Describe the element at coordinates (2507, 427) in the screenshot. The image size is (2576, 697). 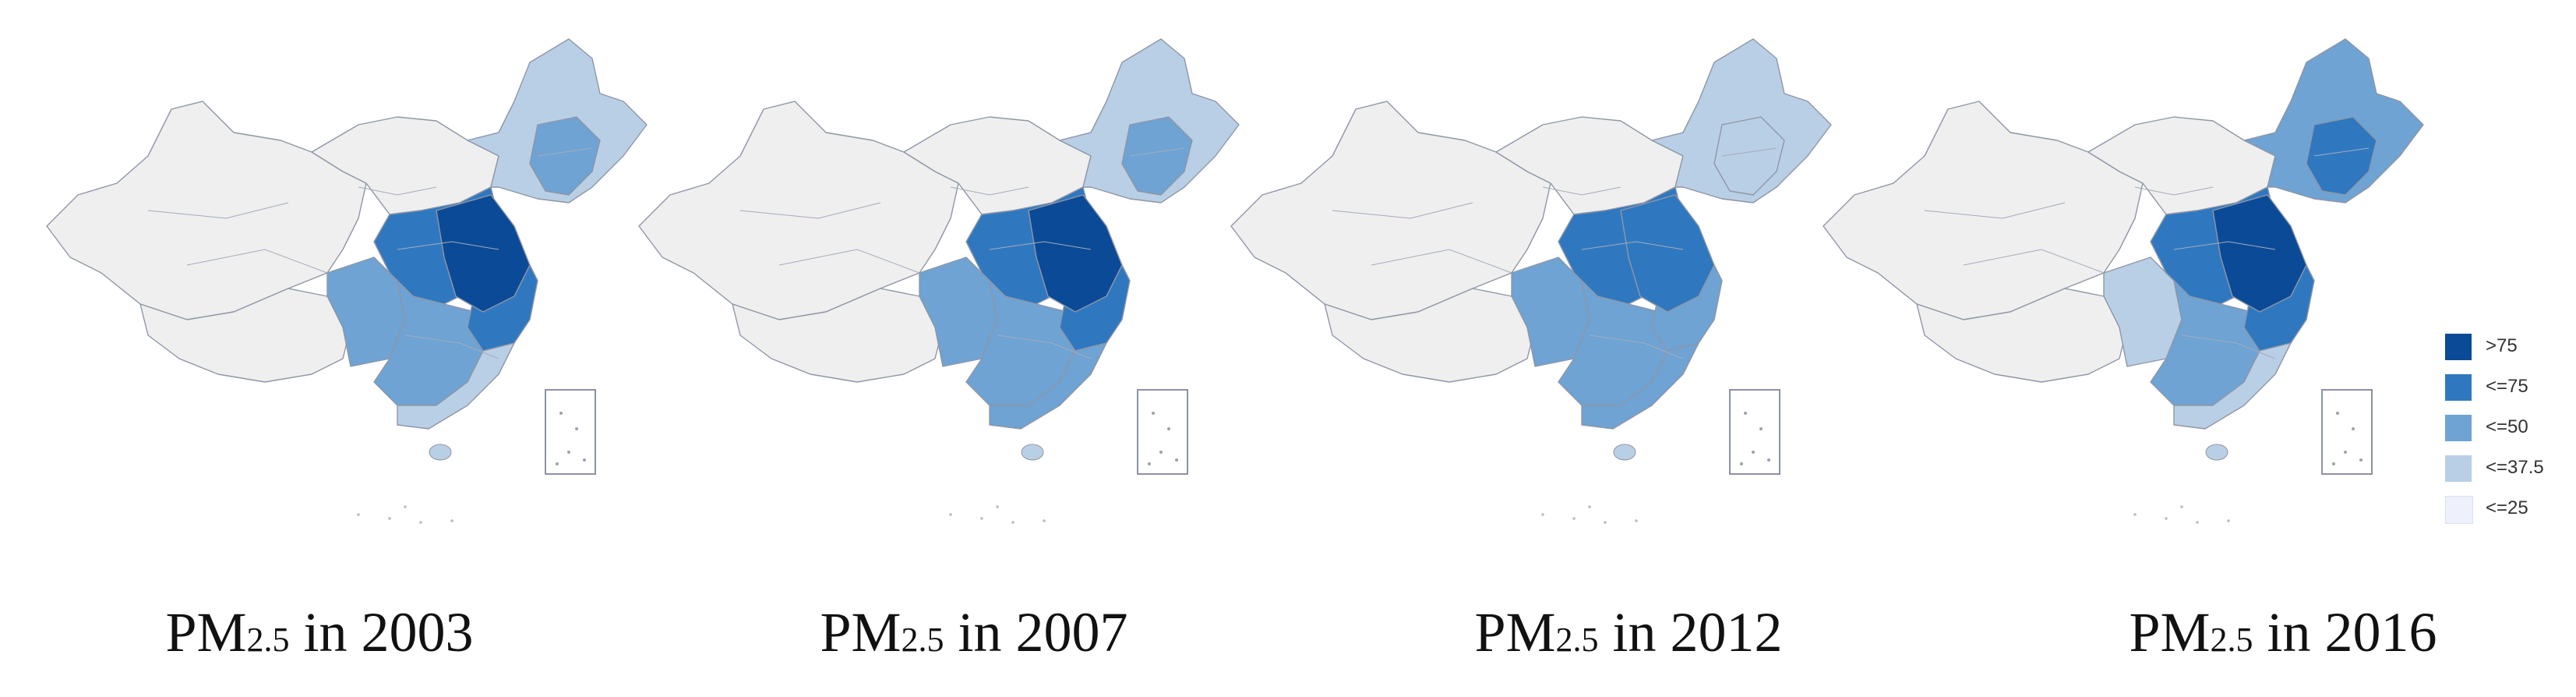
I see `legend-label: <=50` at that location.